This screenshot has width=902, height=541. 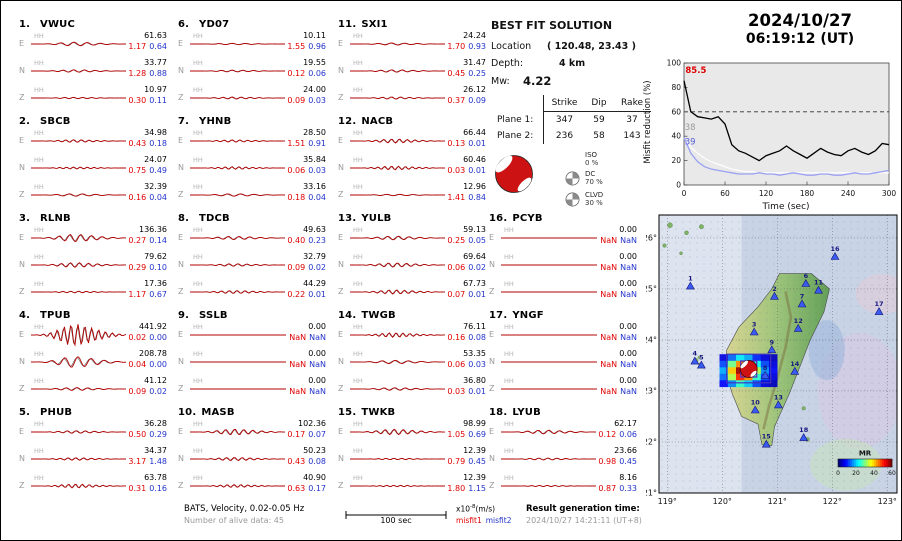 I want to click on depth-label: Depth:, so click(x=507, y=63).